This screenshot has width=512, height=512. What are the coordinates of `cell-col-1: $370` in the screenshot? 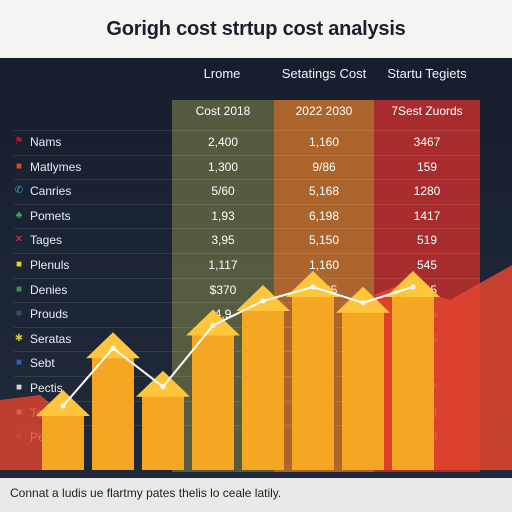 It's located at (223, 289).